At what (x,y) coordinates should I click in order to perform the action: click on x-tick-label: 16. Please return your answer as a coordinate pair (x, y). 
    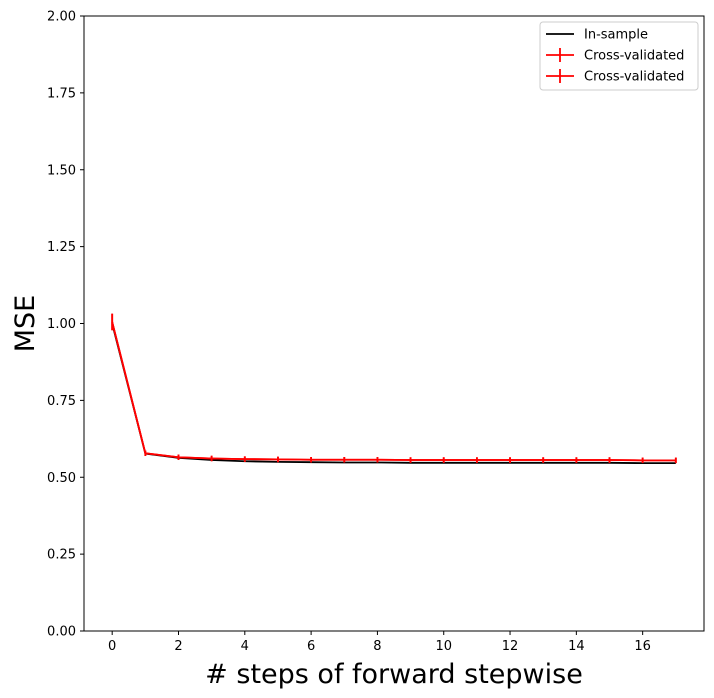
    Looking at the image, I should click on (642, 646).